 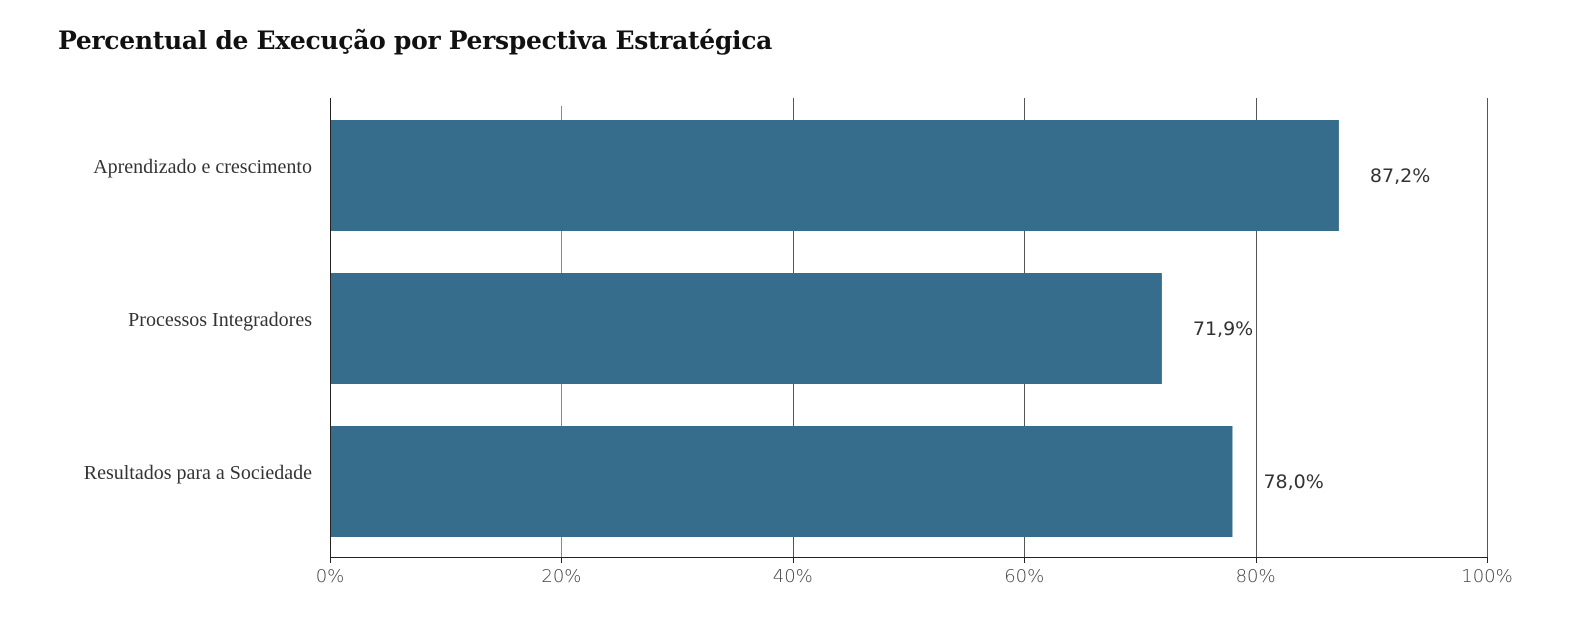 I want to click on x-tick-label: 20%, so click(x=561, y=576).